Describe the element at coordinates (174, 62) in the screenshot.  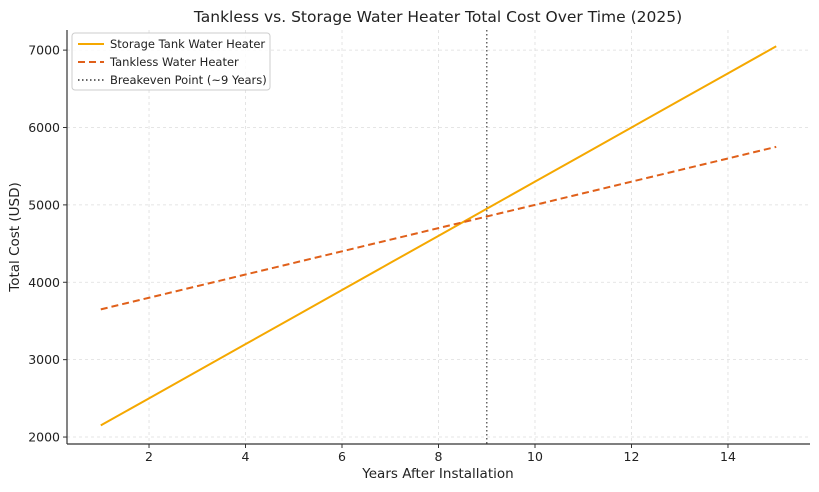
I see `legend-label: Tankless Water Heater` at that location.